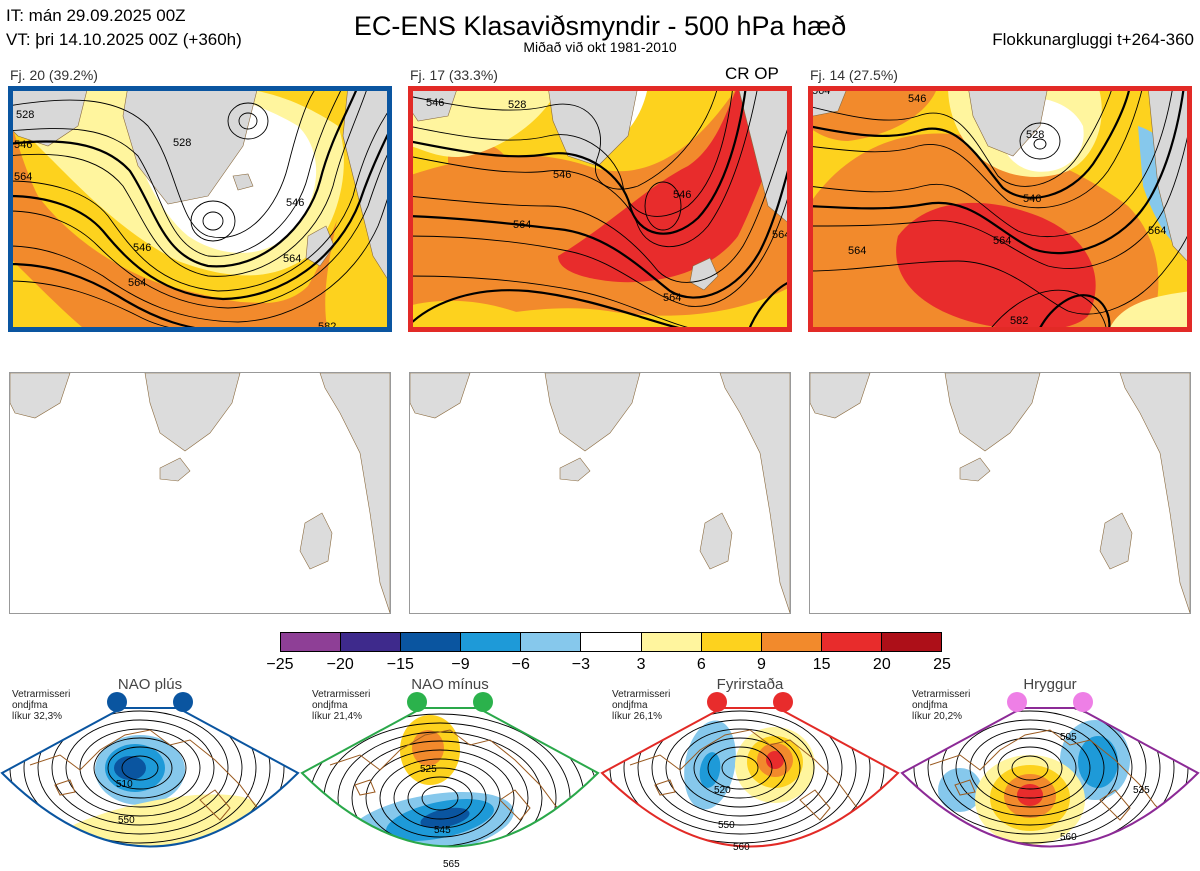 The width and height of the screenshot is (1200, 871). What do you see at coordinates (752, 73) in the screenshot?
I see `control-operational-tag: CR OP` at bounding box center [752, 73].